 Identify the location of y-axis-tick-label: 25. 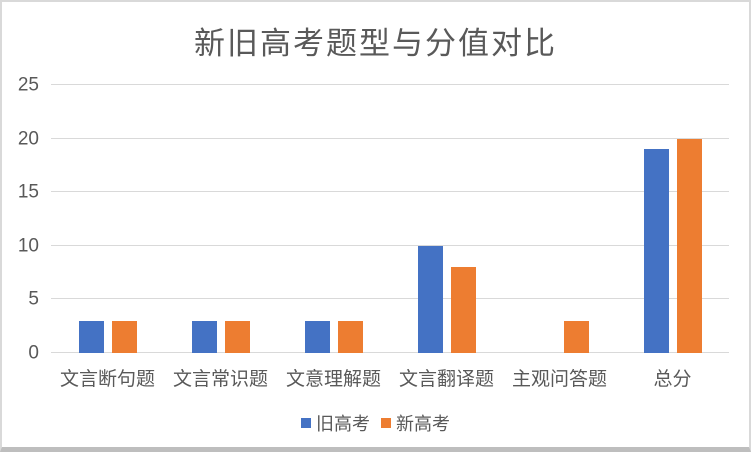
(28, 85).